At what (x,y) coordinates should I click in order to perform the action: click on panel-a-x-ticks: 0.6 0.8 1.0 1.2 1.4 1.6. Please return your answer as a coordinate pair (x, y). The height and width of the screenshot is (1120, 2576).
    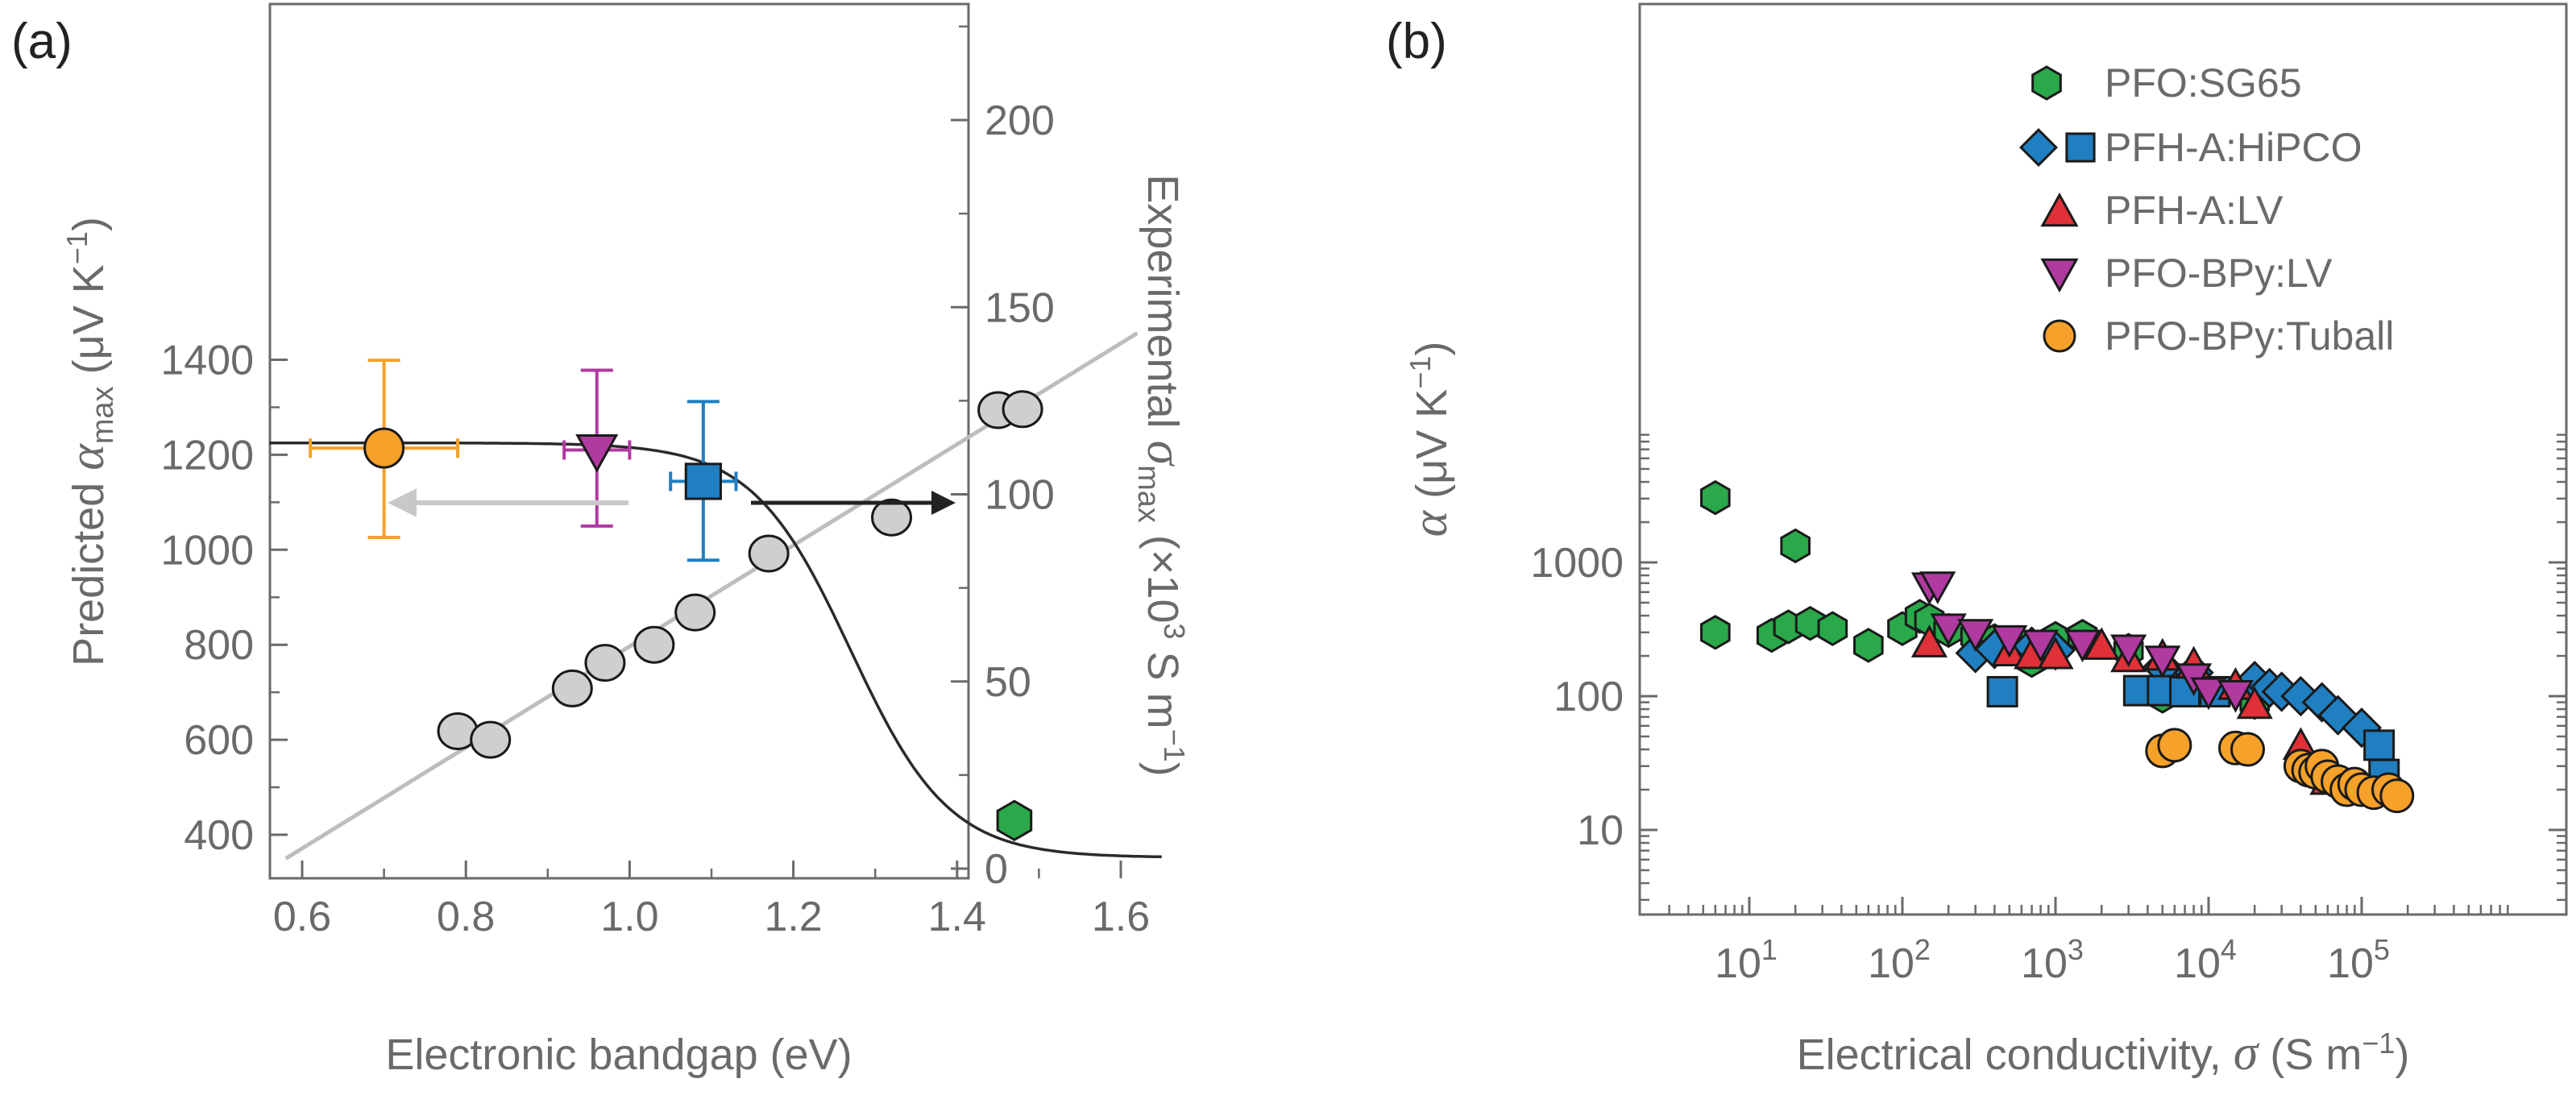
    Looking at the image, I should click on (711, 901).